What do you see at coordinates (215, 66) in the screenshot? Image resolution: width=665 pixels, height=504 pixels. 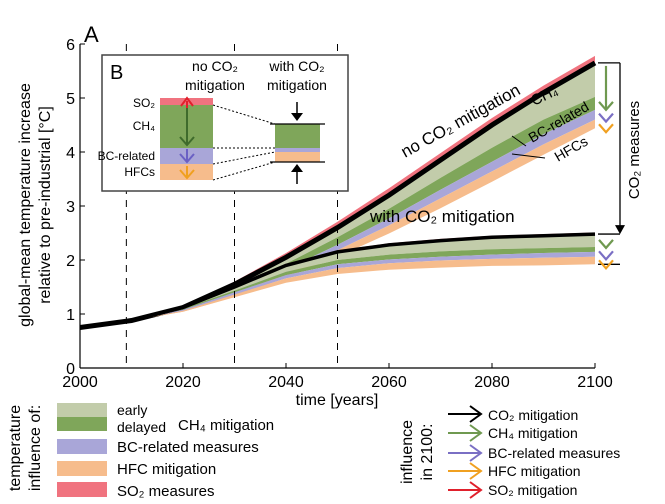 I see `inset-no-co2-line1: no CO₂` at bounding box center [215, 66].